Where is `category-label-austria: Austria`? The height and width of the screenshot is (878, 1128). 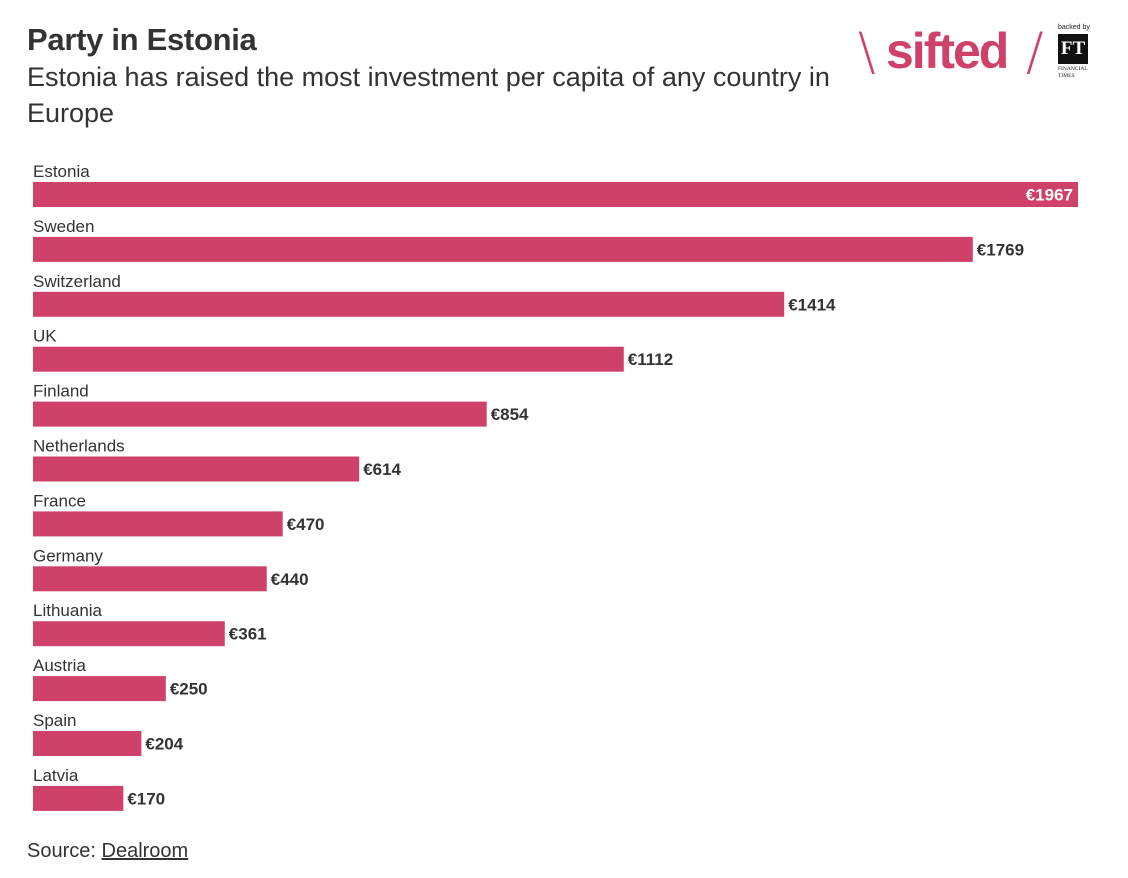 category-label-austria: Austria is located at coordinates (59, 665).